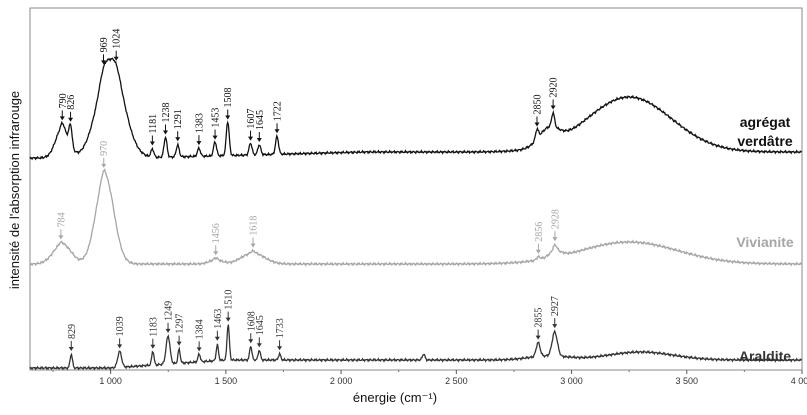 This screenshot has height=415, width=807. I want to click on x-tick-label-4: 3 000, so click(571, 381).